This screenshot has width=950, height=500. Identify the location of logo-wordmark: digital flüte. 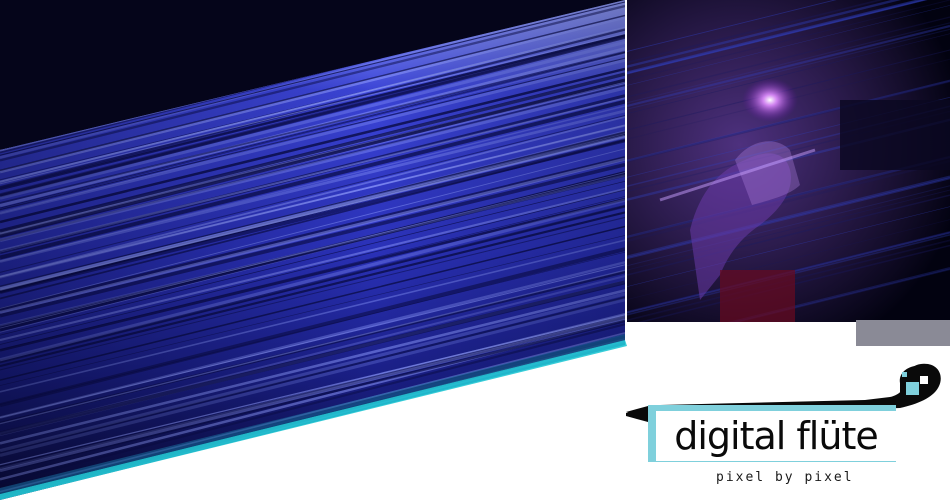
(776, 436).